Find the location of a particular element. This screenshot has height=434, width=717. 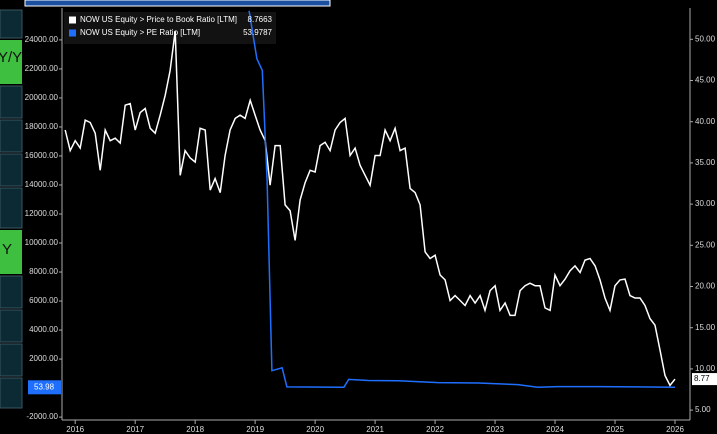

x-tick-label: 2024 is located at coordinates (555, 429).